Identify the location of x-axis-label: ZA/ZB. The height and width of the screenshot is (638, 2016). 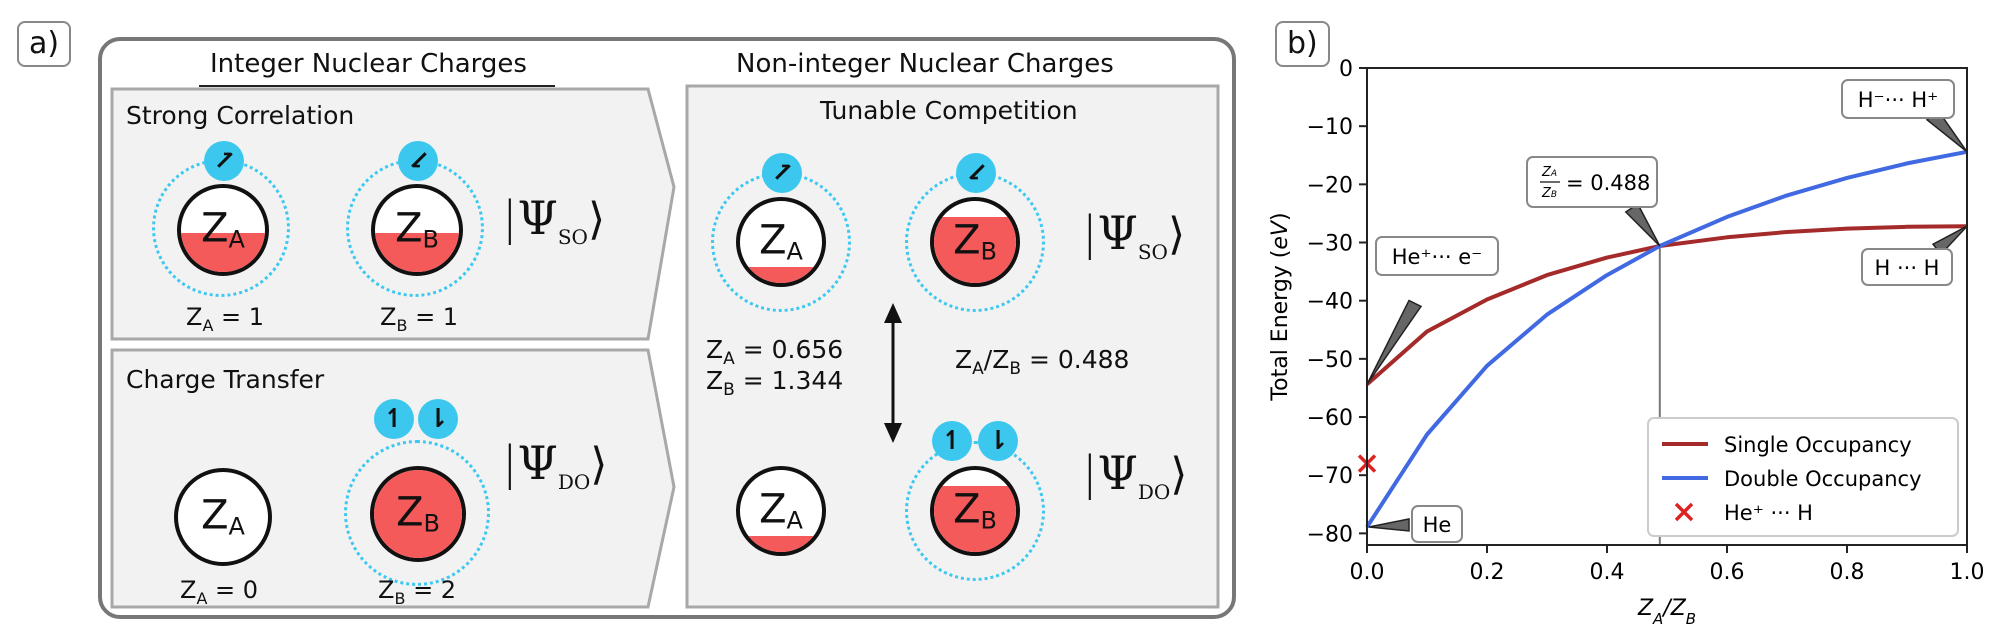
(1666, 612).